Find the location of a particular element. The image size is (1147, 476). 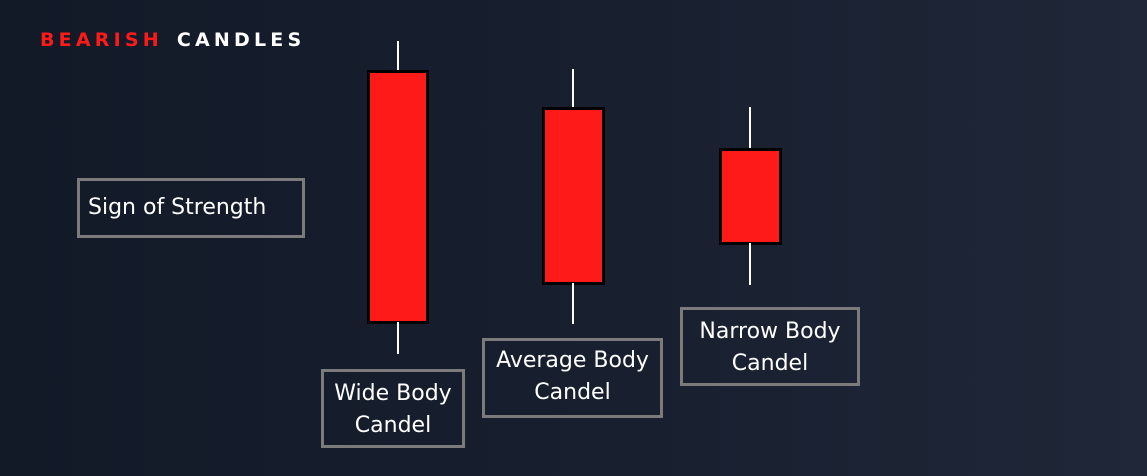

average-candle-upper-wick is located at coordinates (573, 89).